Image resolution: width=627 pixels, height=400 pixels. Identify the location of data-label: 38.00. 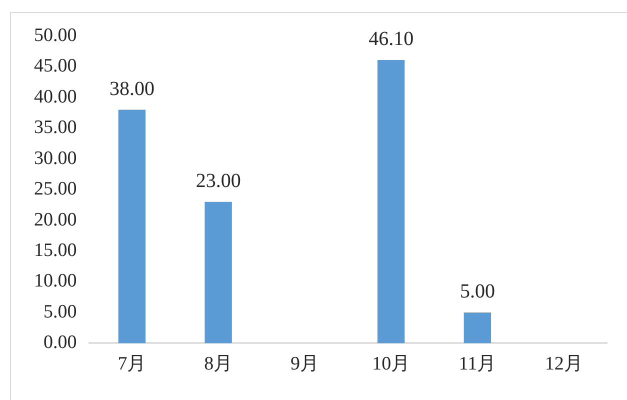
(131, 89).